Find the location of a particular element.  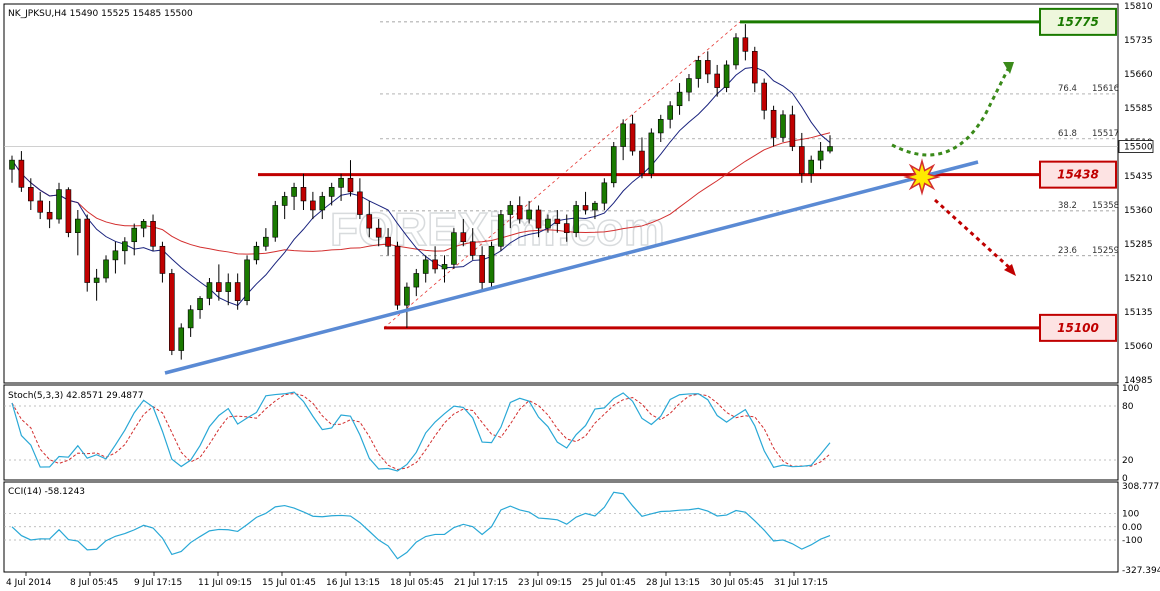

fib-value-label: 15259 is located at coordinates (1105, 251).